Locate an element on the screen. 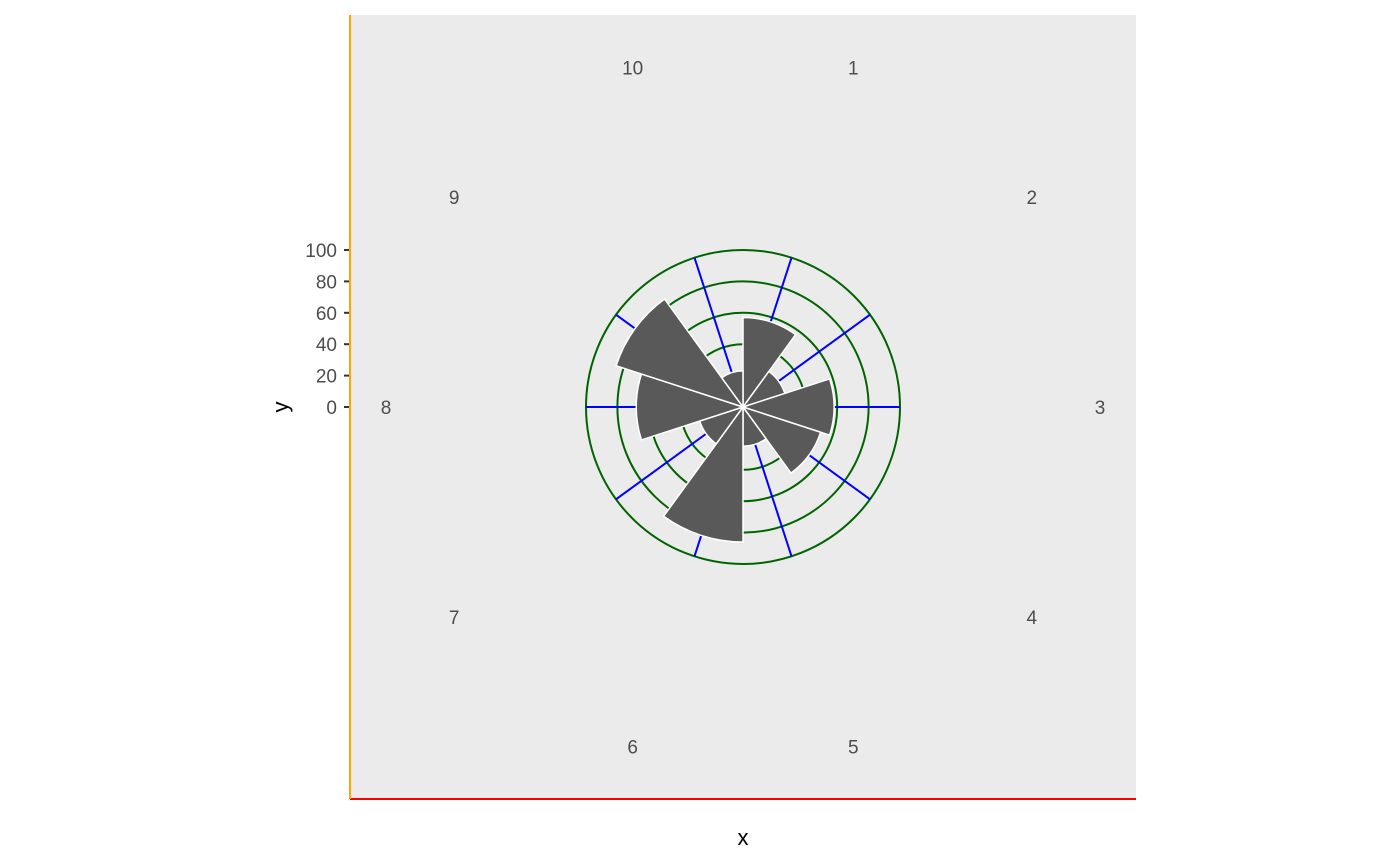 Image resolution: width=1400 pixels, height=866 pixels. category-label-9: 9 is located at coordinates (454, 198).